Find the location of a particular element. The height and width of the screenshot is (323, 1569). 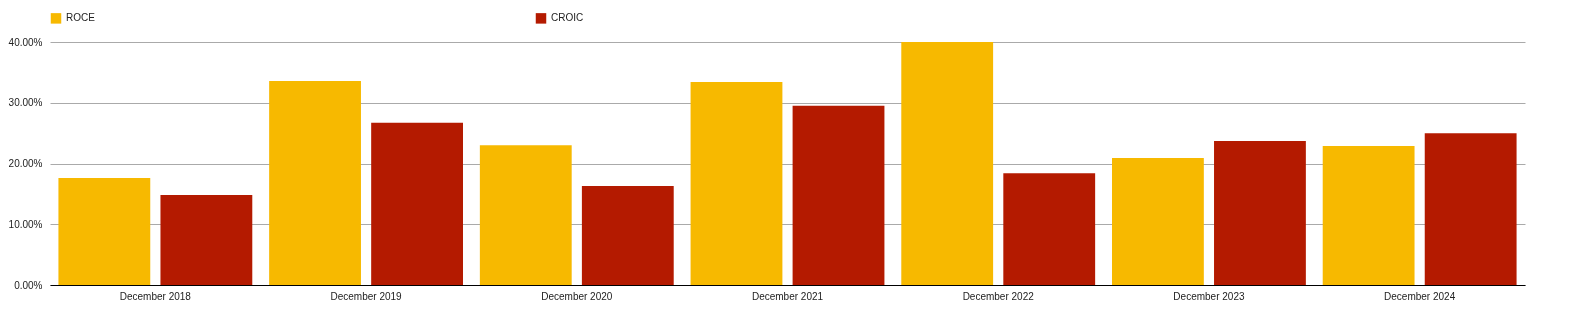

y-tick-label: 10.00% is located at coordinates (25, 224).